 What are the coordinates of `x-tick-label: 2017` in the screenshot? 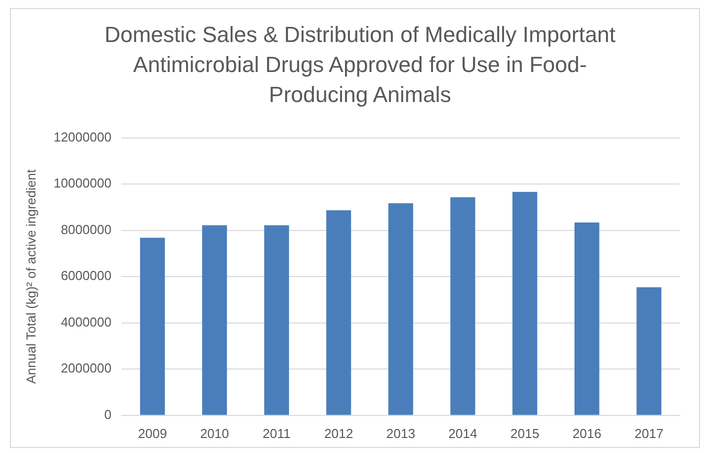 It's located at (649, 433).